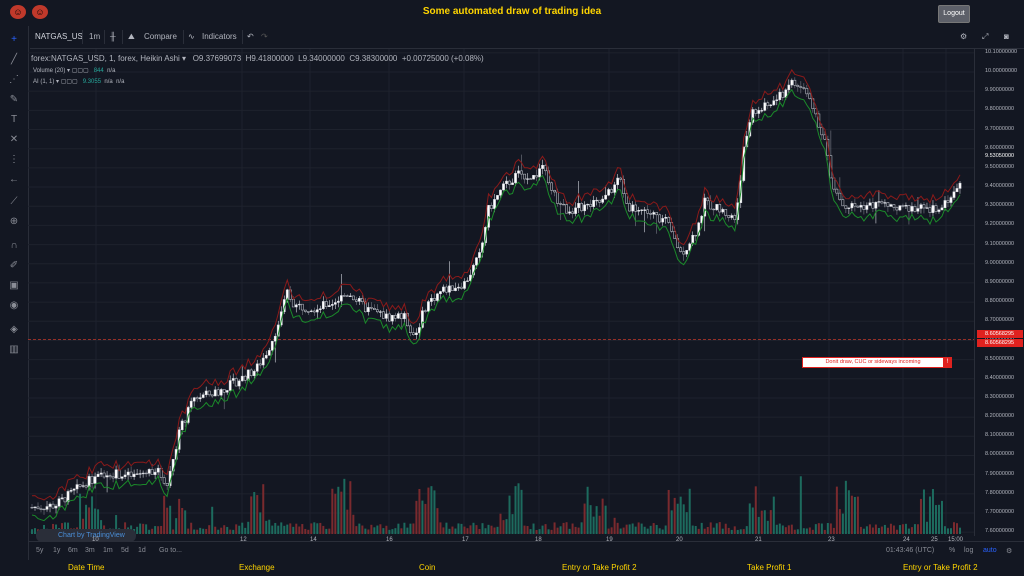 This screenshot has height=576, width=1024. Describe the element at coordinates (910, 550) in the screenshot. I see `clock-readout: 01:43:46 (UTC)` at that location.